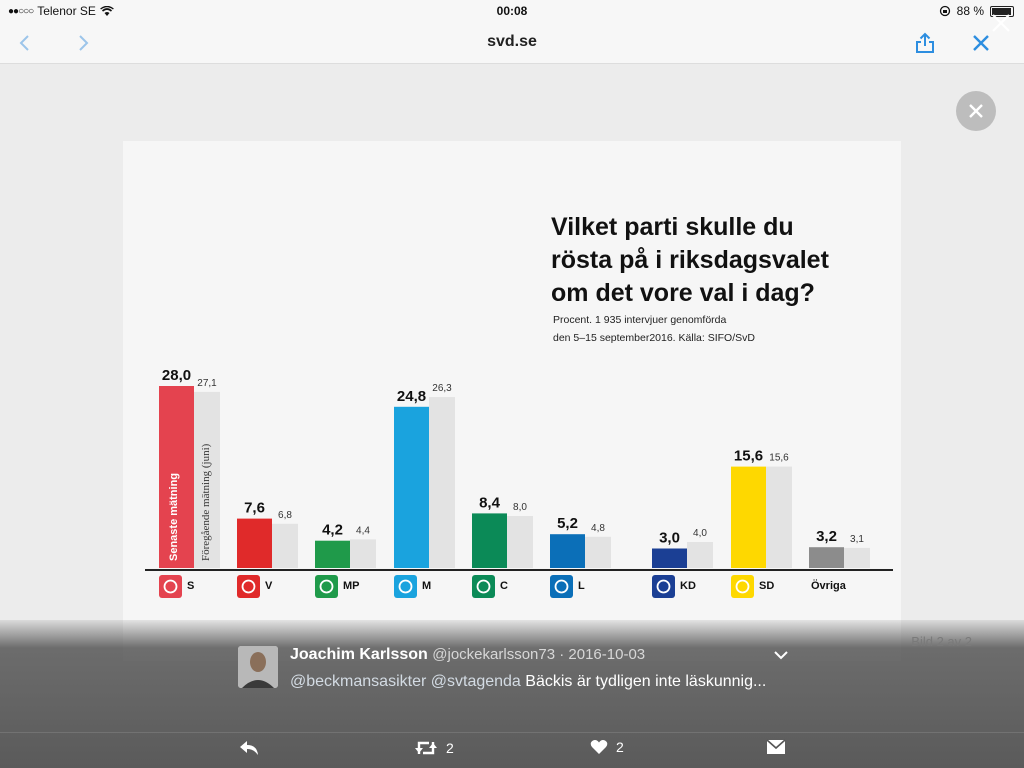 The width and height of the screenshot is (1024, 768). I want to click on close-lightbox-button, so click(976, 111).